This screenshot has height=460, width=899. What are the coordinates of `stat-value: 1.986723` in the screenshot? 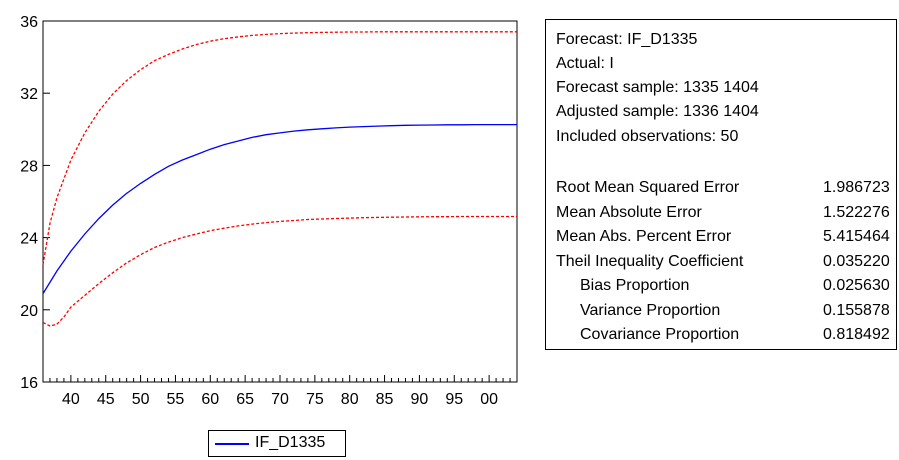 It's located at (856, 187).